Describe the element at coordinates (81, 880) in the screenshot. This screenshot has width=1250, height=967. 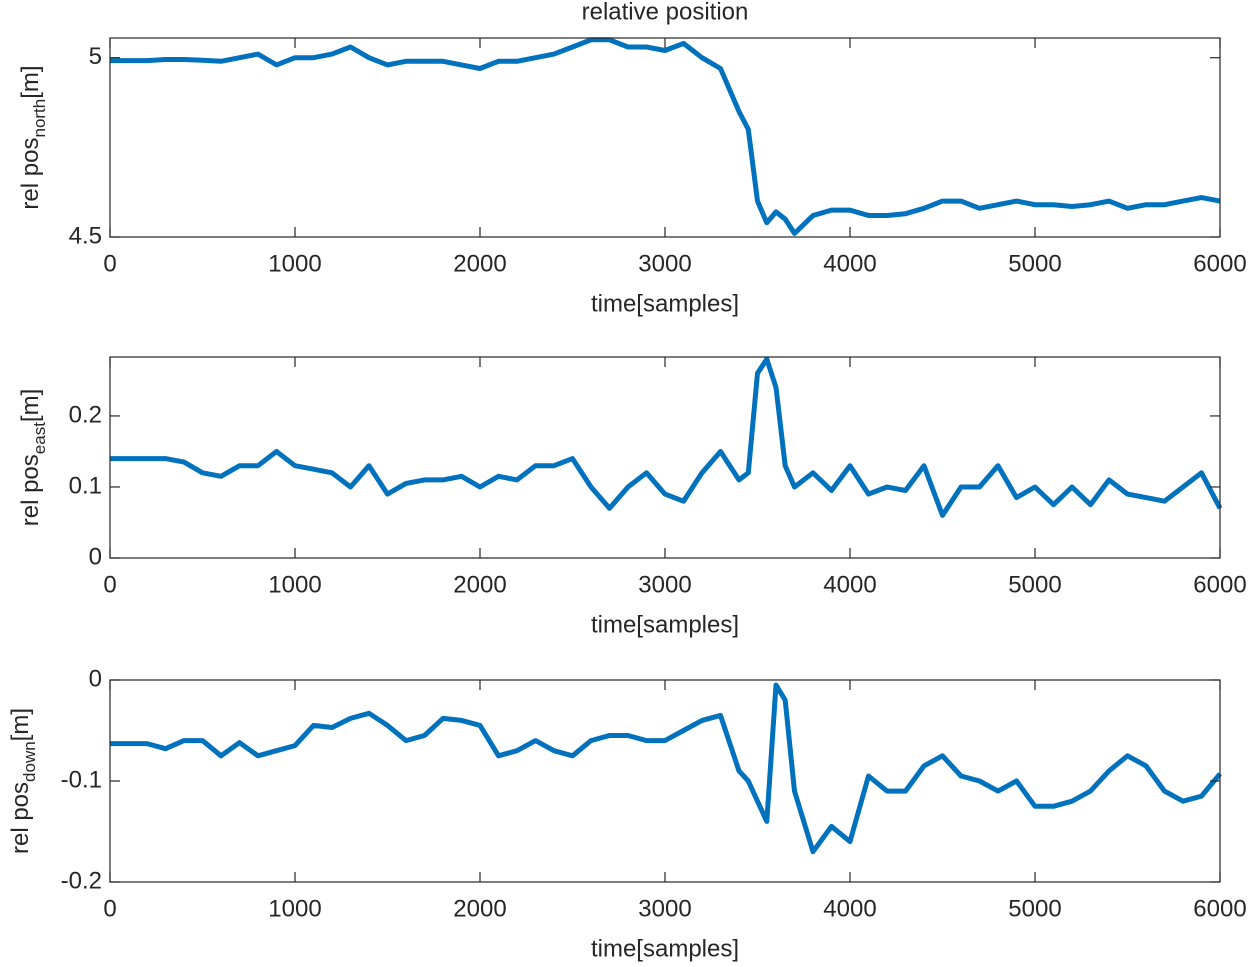
I see `y-tick-label: -0.2` at that location.